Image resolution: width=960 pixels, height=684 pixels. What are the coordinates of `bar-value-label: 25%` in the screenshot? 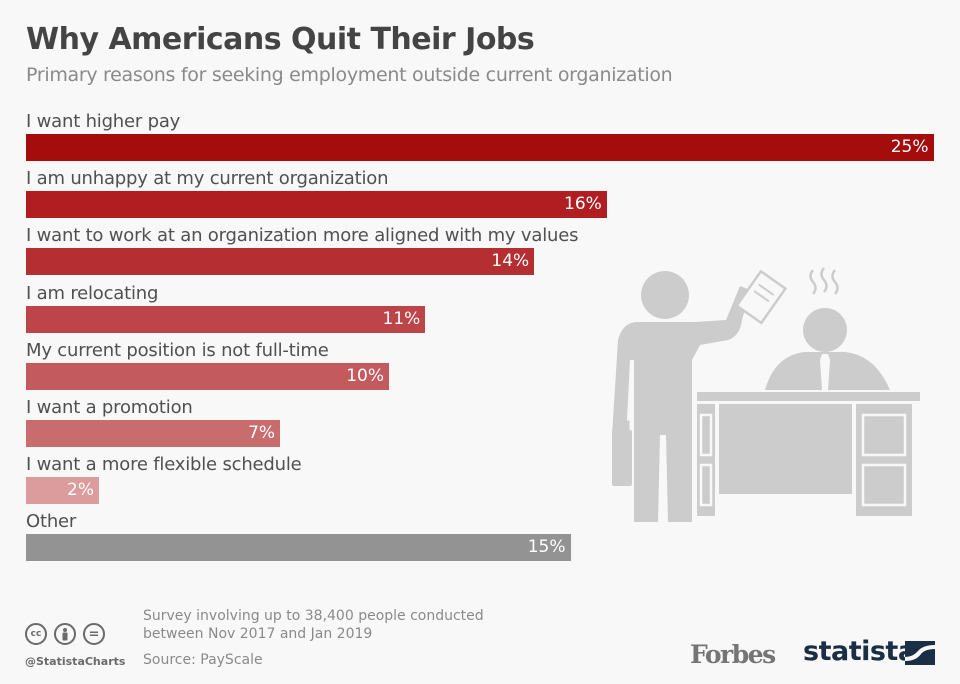 It's located at (909, 147).